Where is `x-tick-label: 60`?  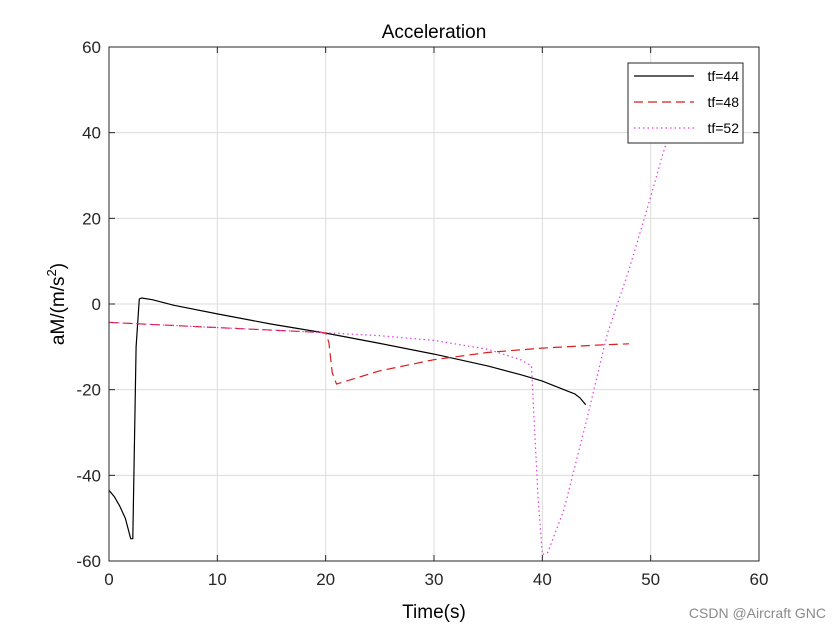 x-tick-label: 60 is located at coordinates (759, 579).